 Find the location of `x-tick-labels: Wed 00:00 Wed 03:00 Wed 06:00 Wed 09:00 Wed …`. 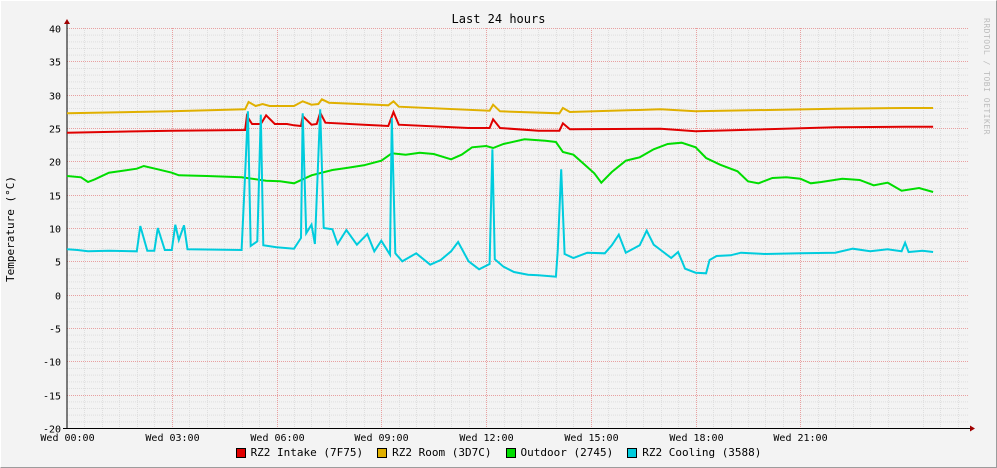

x-tick-labels: Wed 00:00 Wed 03:00 Wed 06:00 Wed 09:00 Wed … is located at coordinates (433, 438).